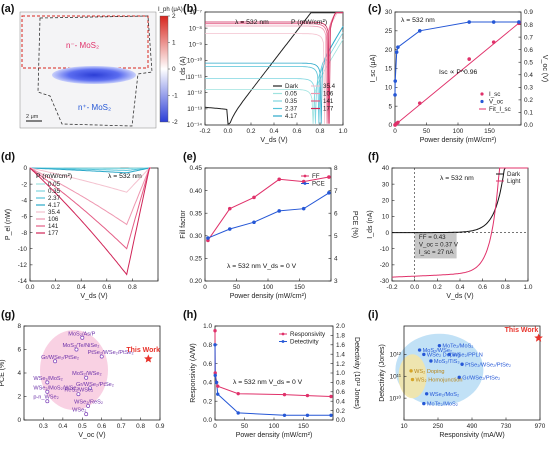  Describe the element at coordinates (8, 157) in the screenshot. I see `panel-d-label: (d)` at that location.